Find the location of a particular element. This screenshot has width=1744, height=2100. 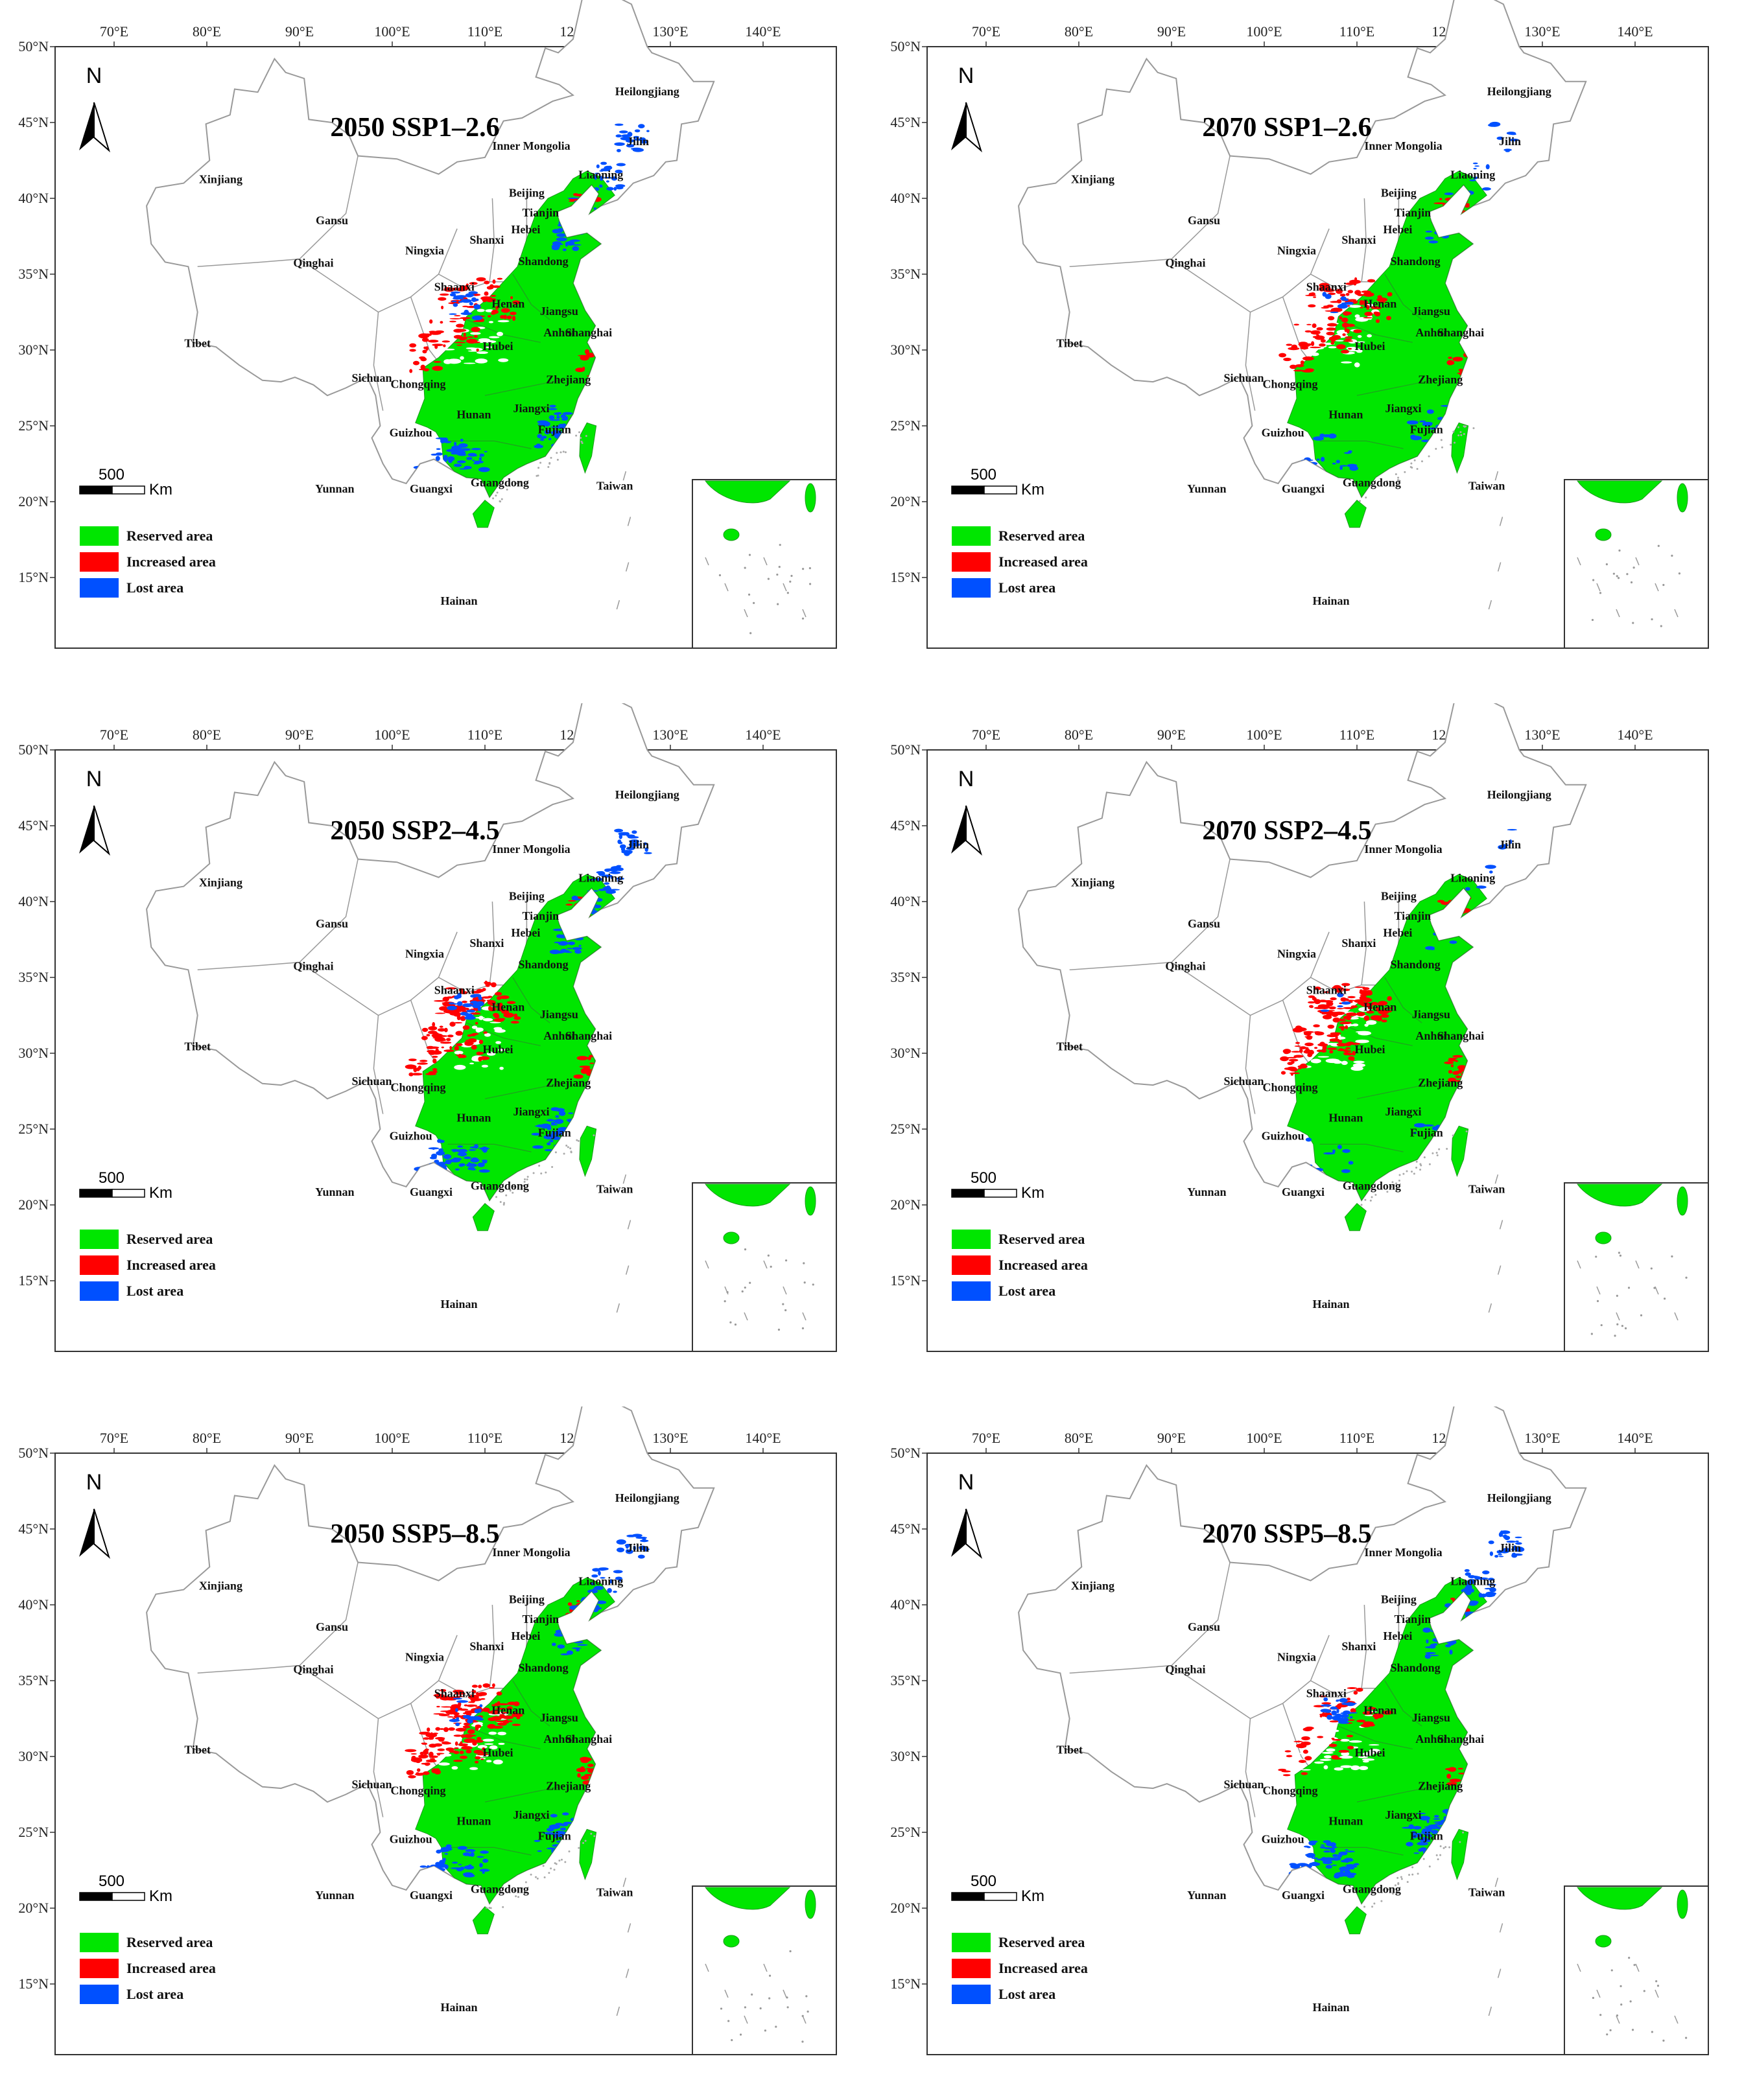

province-label: Guizhou is located at coordinates (1283, 432).